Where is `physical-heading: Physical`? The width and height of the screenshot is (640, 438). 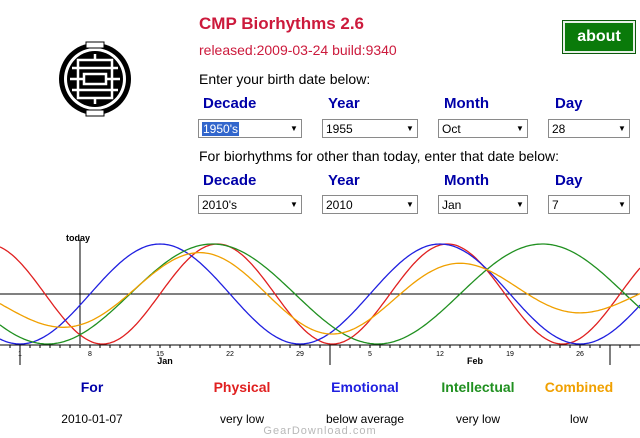
physical-heading: Physical is located at coordinates (242, 387).